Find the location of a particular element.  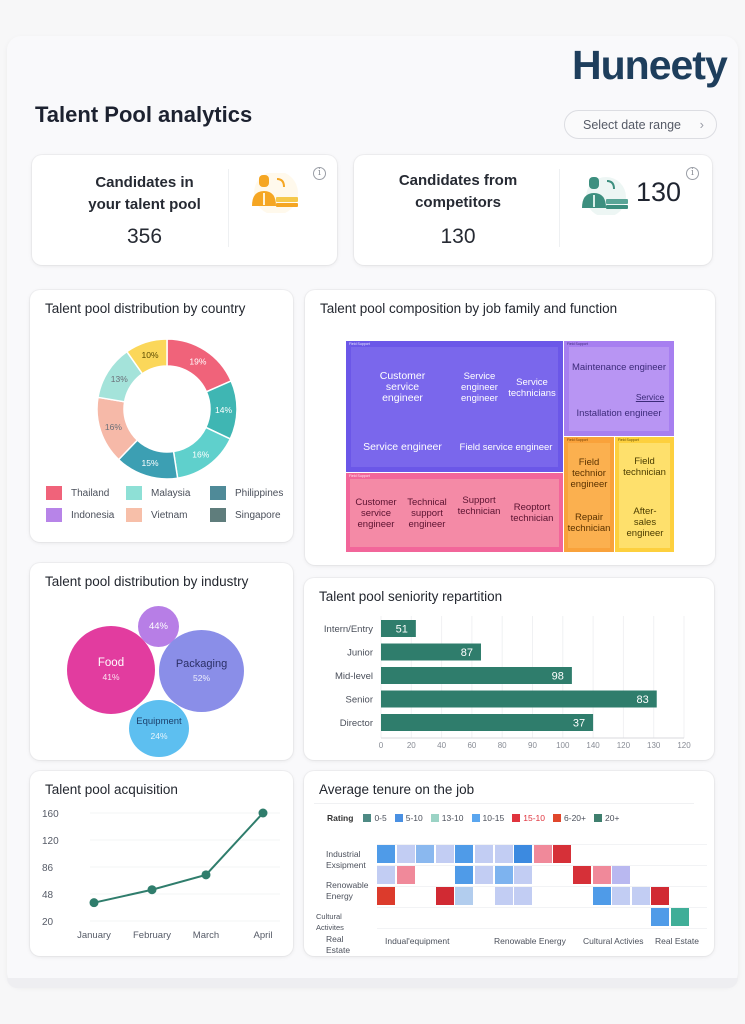

treemap-cell: Maintenance engineer is located at coordinates (618, 367).